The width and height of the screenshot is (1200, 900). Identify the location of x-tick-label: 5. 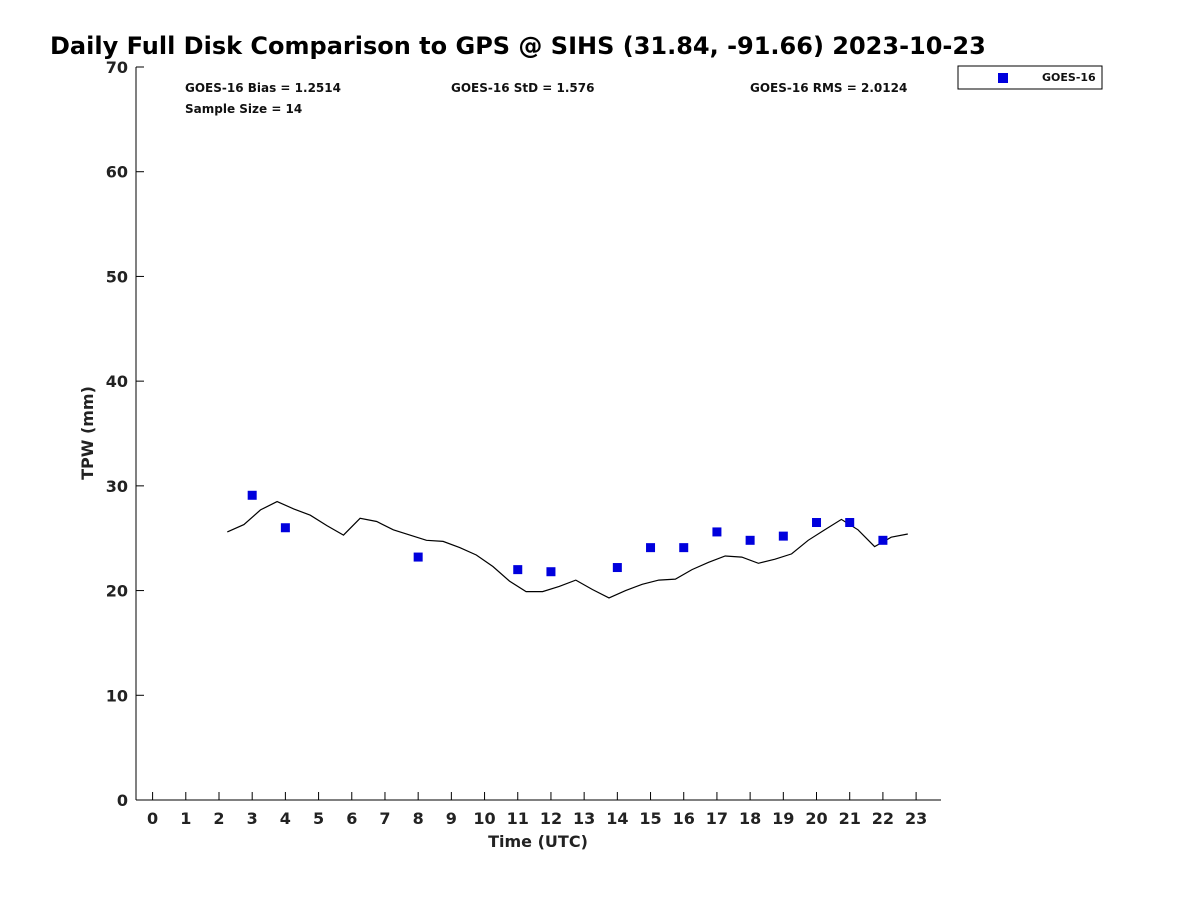
(318, 818).